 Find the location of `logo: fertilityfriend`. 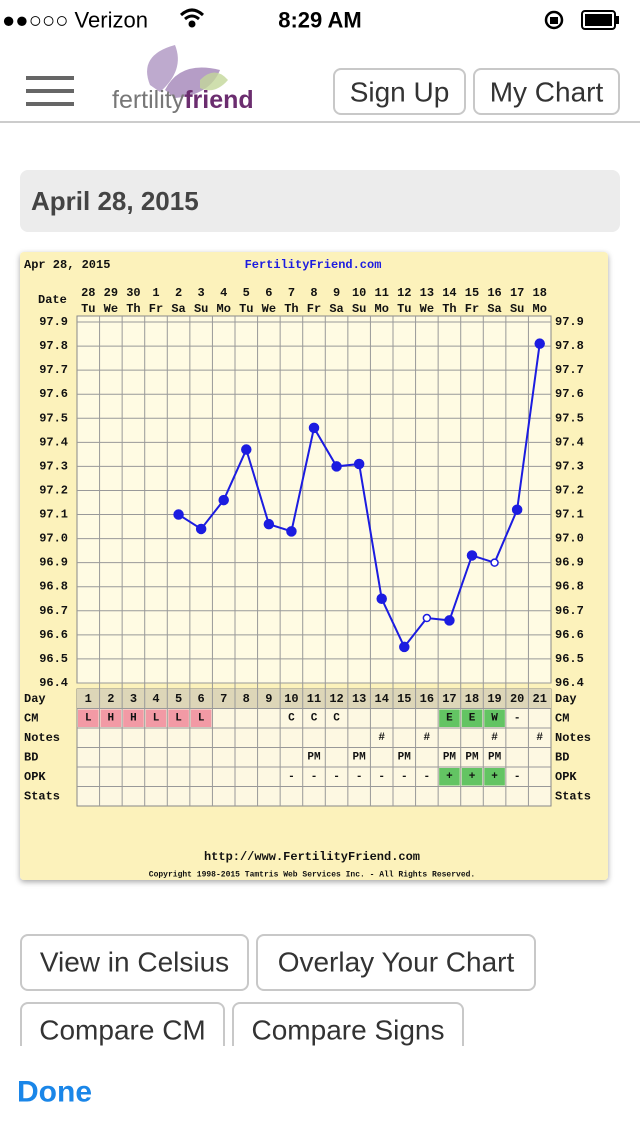

logo: fertilityfriend is located at coordinates (183, 79).